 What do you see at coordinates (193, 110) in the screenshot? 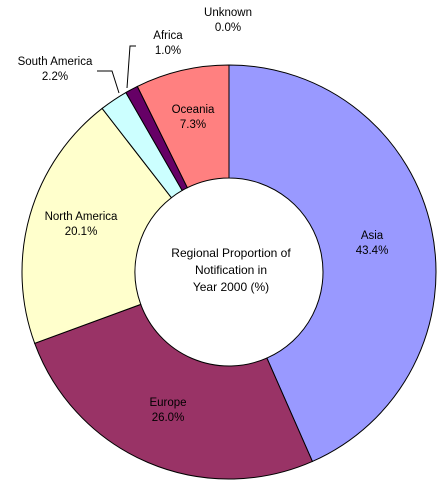
I see `label-name-oceania: Oceania` at bounding box center [193, 110].